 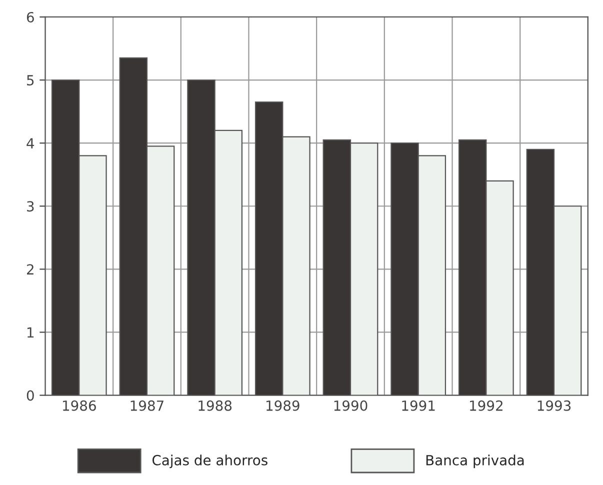 What do you see at coordinates (30, 206) in the screenshot?
I see `y-tick-label: 3` at bounding box center [30, 206].